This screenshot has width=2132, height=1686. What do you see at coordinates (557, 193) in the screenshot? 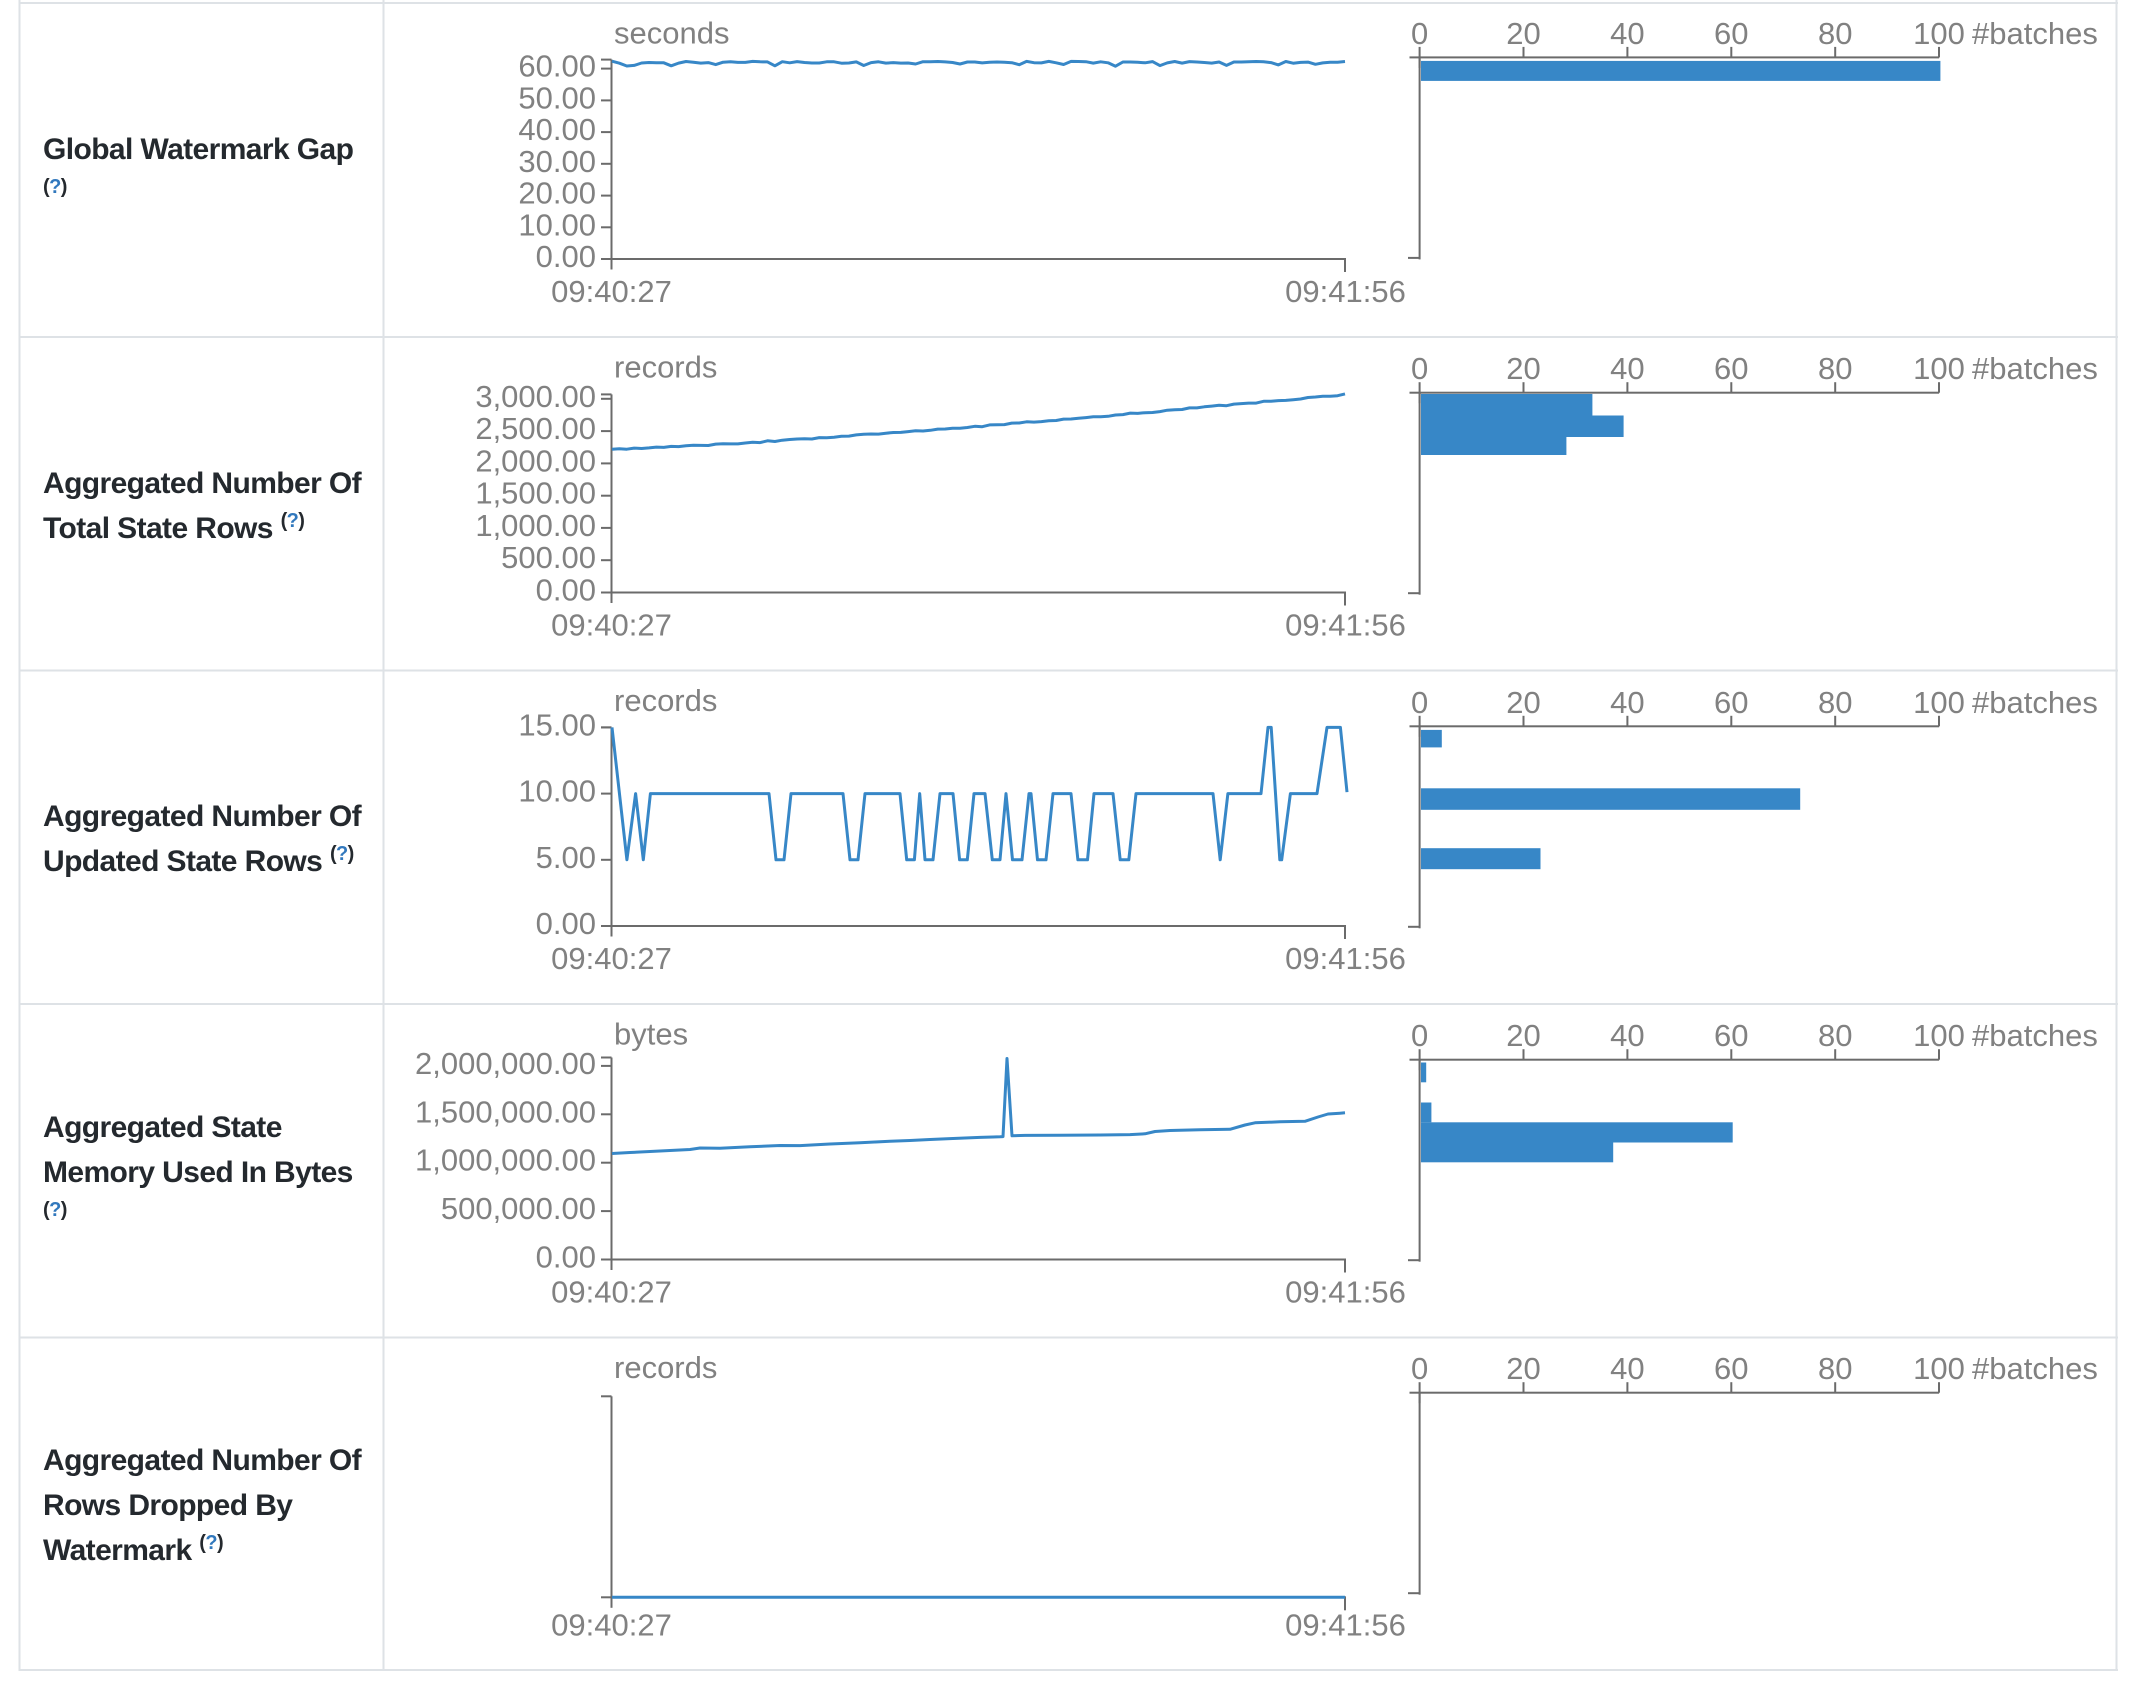
I see `svg-text: 20.00` at bounding box center [557, 193].